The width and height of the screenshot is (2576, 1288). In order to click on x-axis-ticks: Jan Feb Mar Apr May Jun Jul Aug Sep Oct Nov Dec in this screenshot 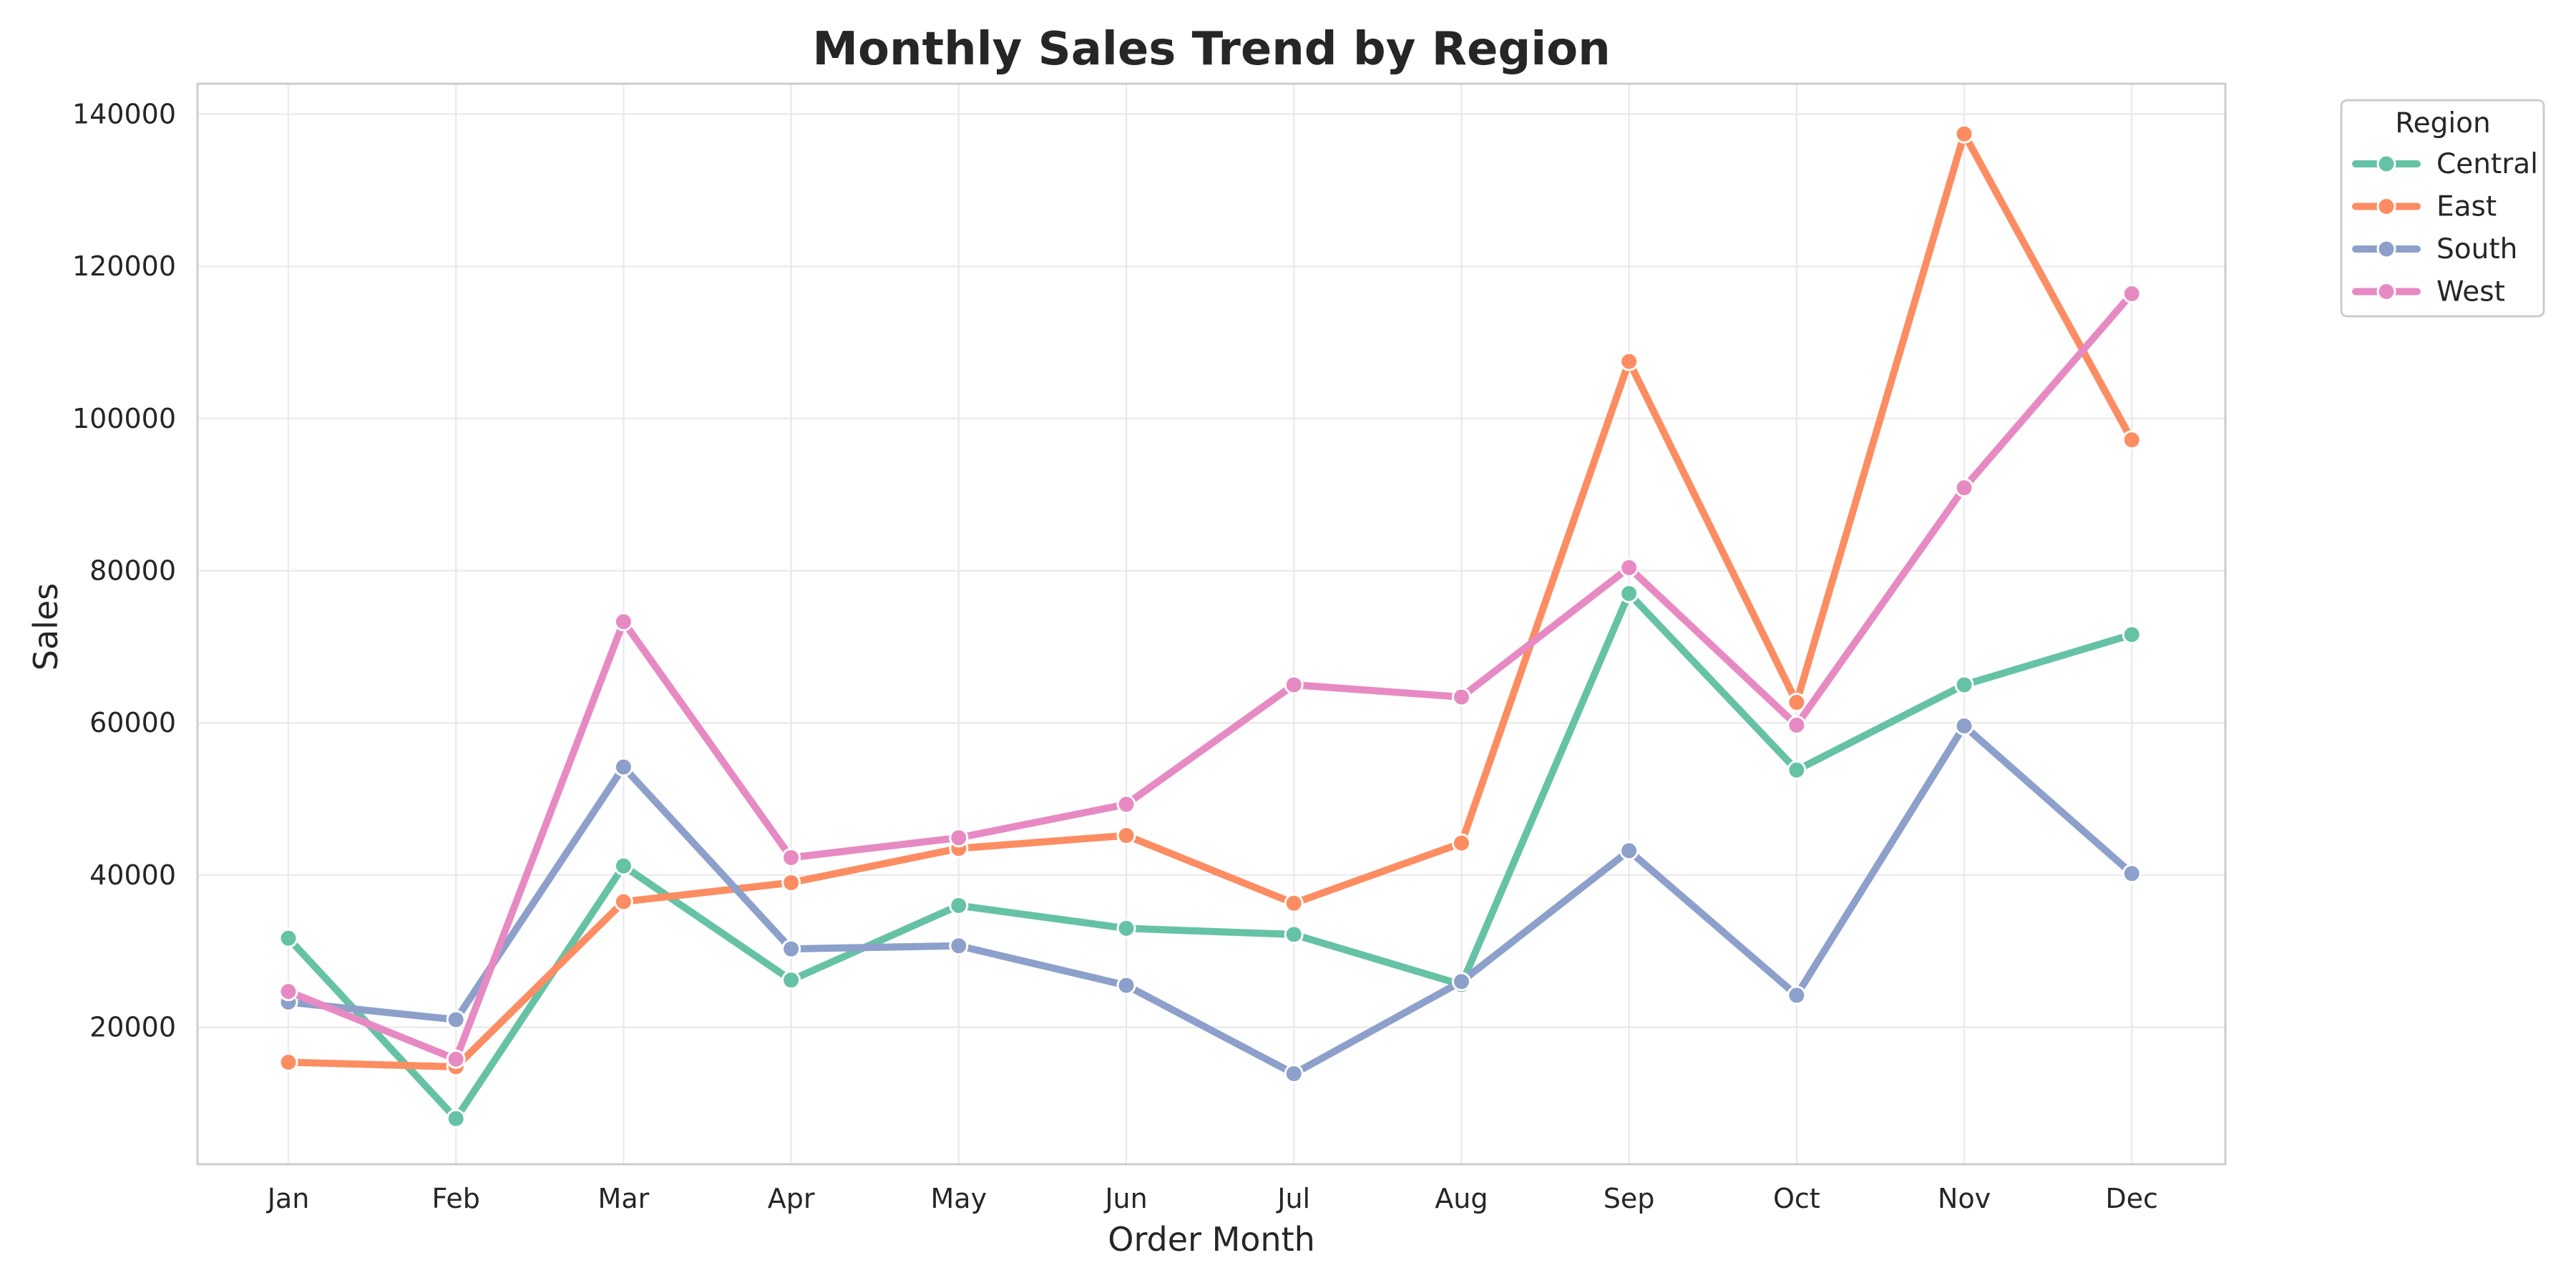, I will do `click(1212, 1198)`.